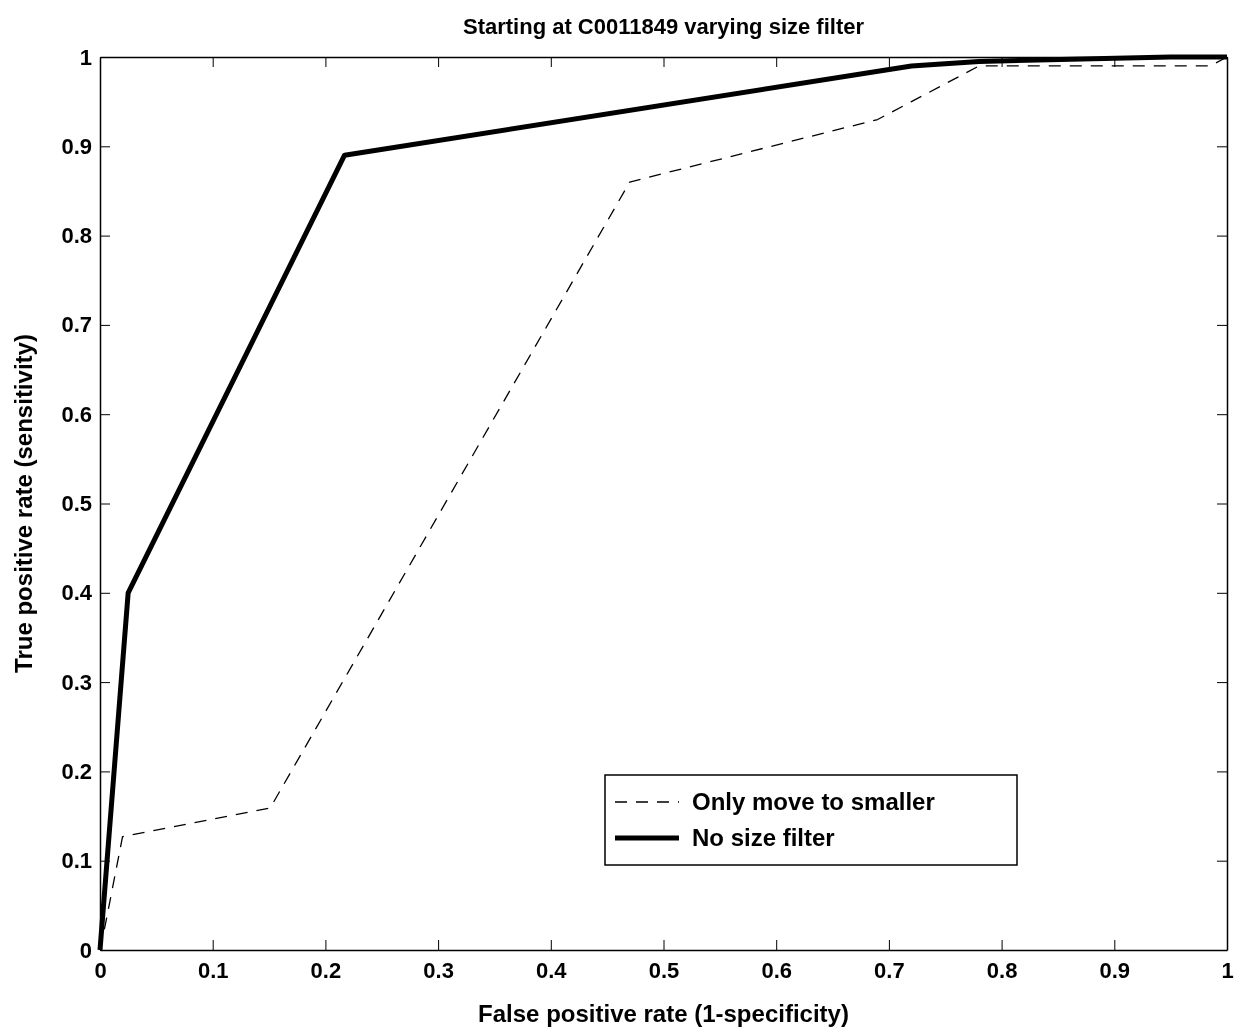 Image resolution: width=1249 pixels, height=1032 pixels. Describe the element at coordinates (85, 950) in the screenshot. I see `y-tick-label: 0` at that location.